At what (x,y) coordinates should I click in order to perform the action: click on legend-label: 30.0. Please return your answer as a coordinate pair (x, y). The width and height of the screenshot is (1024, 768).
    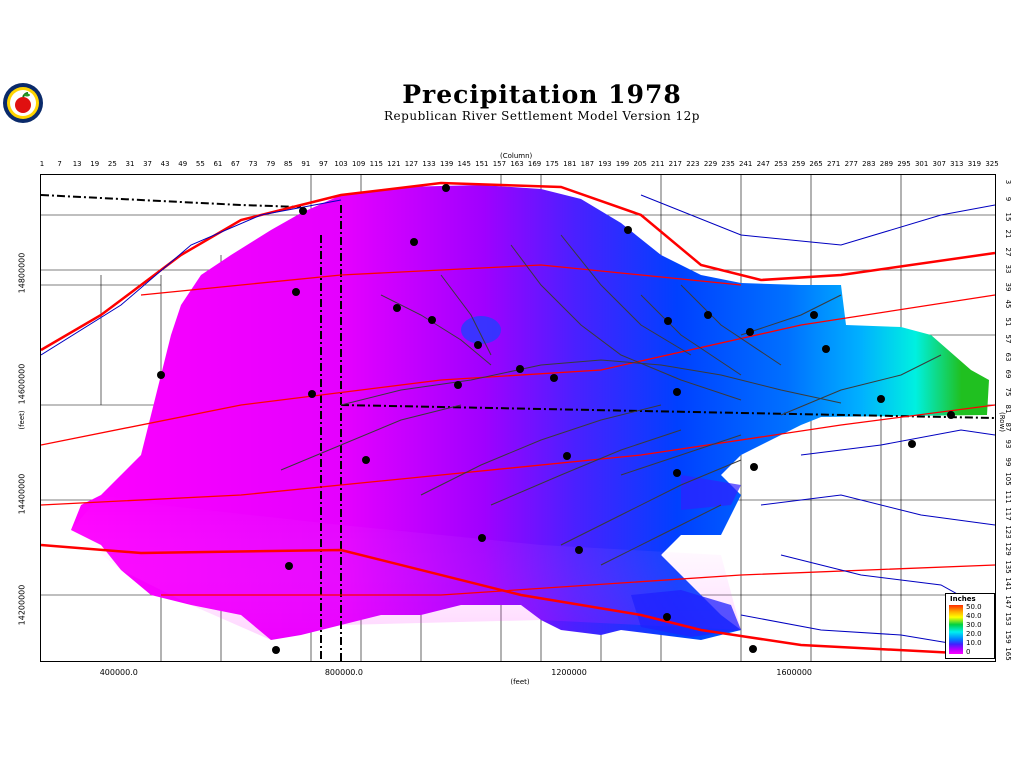
    Looking at the image, I should click on (974, 625).